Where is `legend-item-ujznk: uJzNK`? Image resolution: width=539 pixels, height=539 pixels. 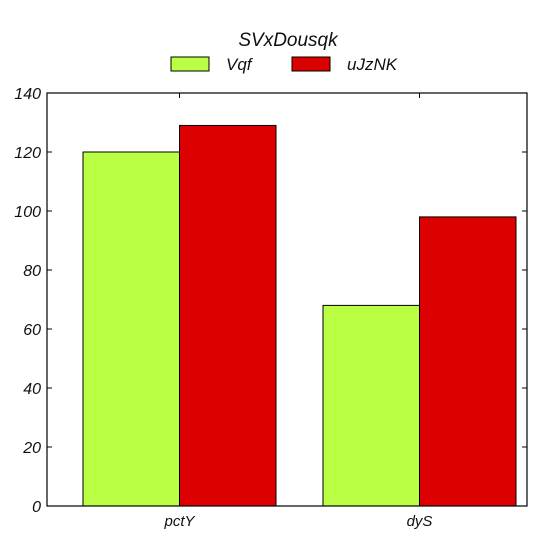
legend-item-ujznk: uJzNK is located at coordinates (344, 64).